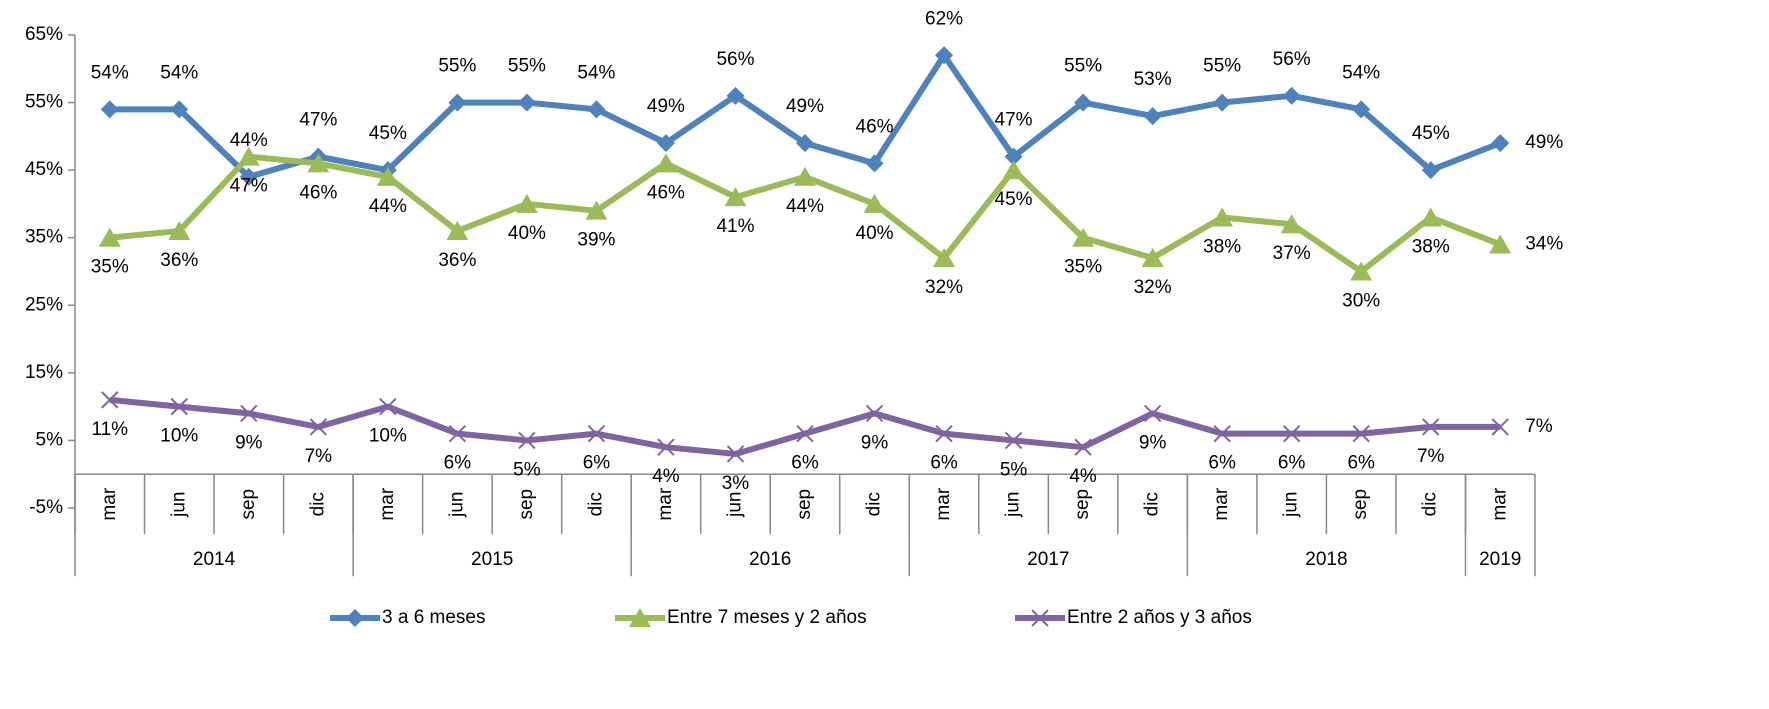 The width and height of the screenshot is (1769, 709). What do you see at coordinates (46, 507) in the screenshot?
I see `y-tick-label: -5%` at bounding box center [46, 507].